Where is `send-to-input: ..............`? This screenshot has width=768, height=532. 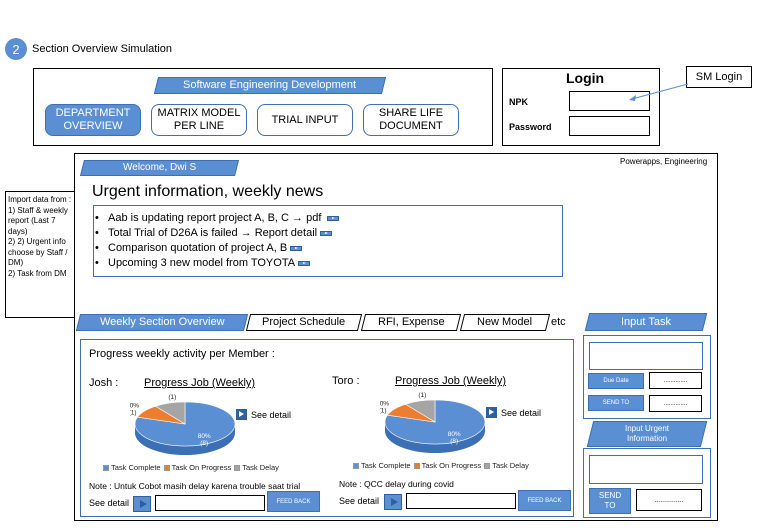 send-to-input: .............. is located at coordinates (675, 403).